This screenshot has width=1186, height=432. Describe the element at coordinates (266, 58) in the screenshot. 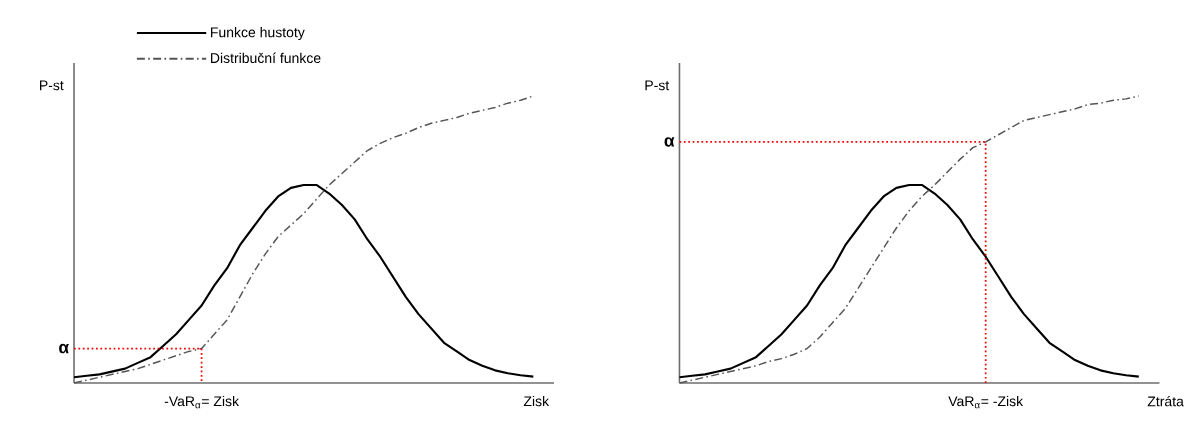

I see `legend-label: Distribuční funkce` at that location.